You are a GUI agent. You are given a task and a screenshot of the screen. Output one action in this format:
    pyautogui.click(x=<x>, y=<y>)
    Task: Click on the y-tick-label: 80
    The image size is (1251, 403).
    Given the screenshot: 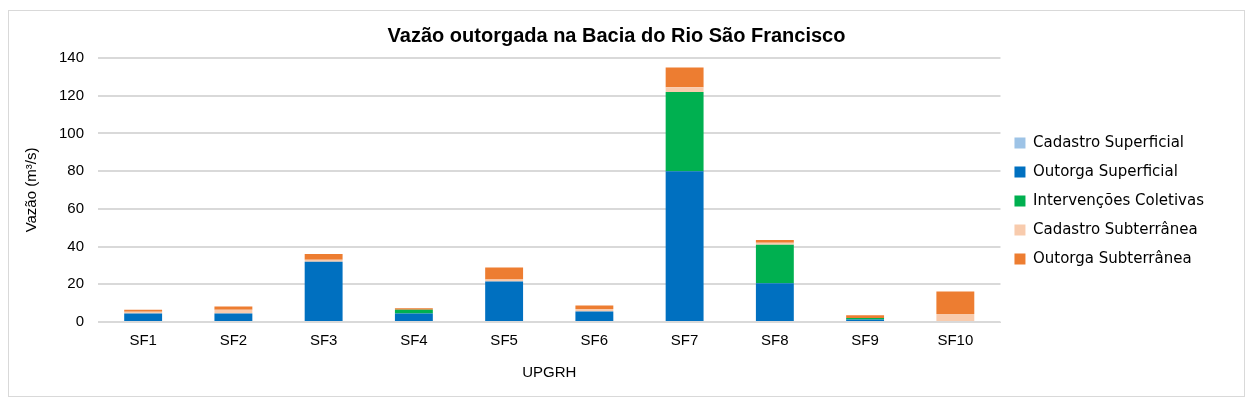 What is the action you would take?
    pyautogui.click(x=76, y=170)
    